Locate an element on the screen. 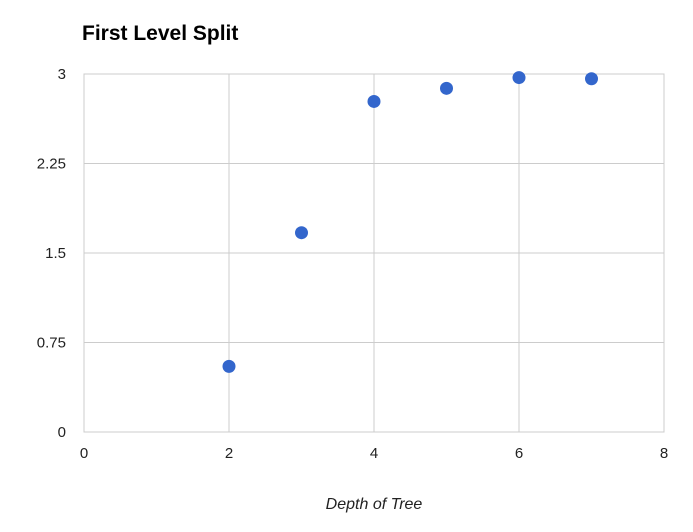 The height and width of the screenshot is (532, 693). y-tick-label: 3 is located at coordinates (62, 74).